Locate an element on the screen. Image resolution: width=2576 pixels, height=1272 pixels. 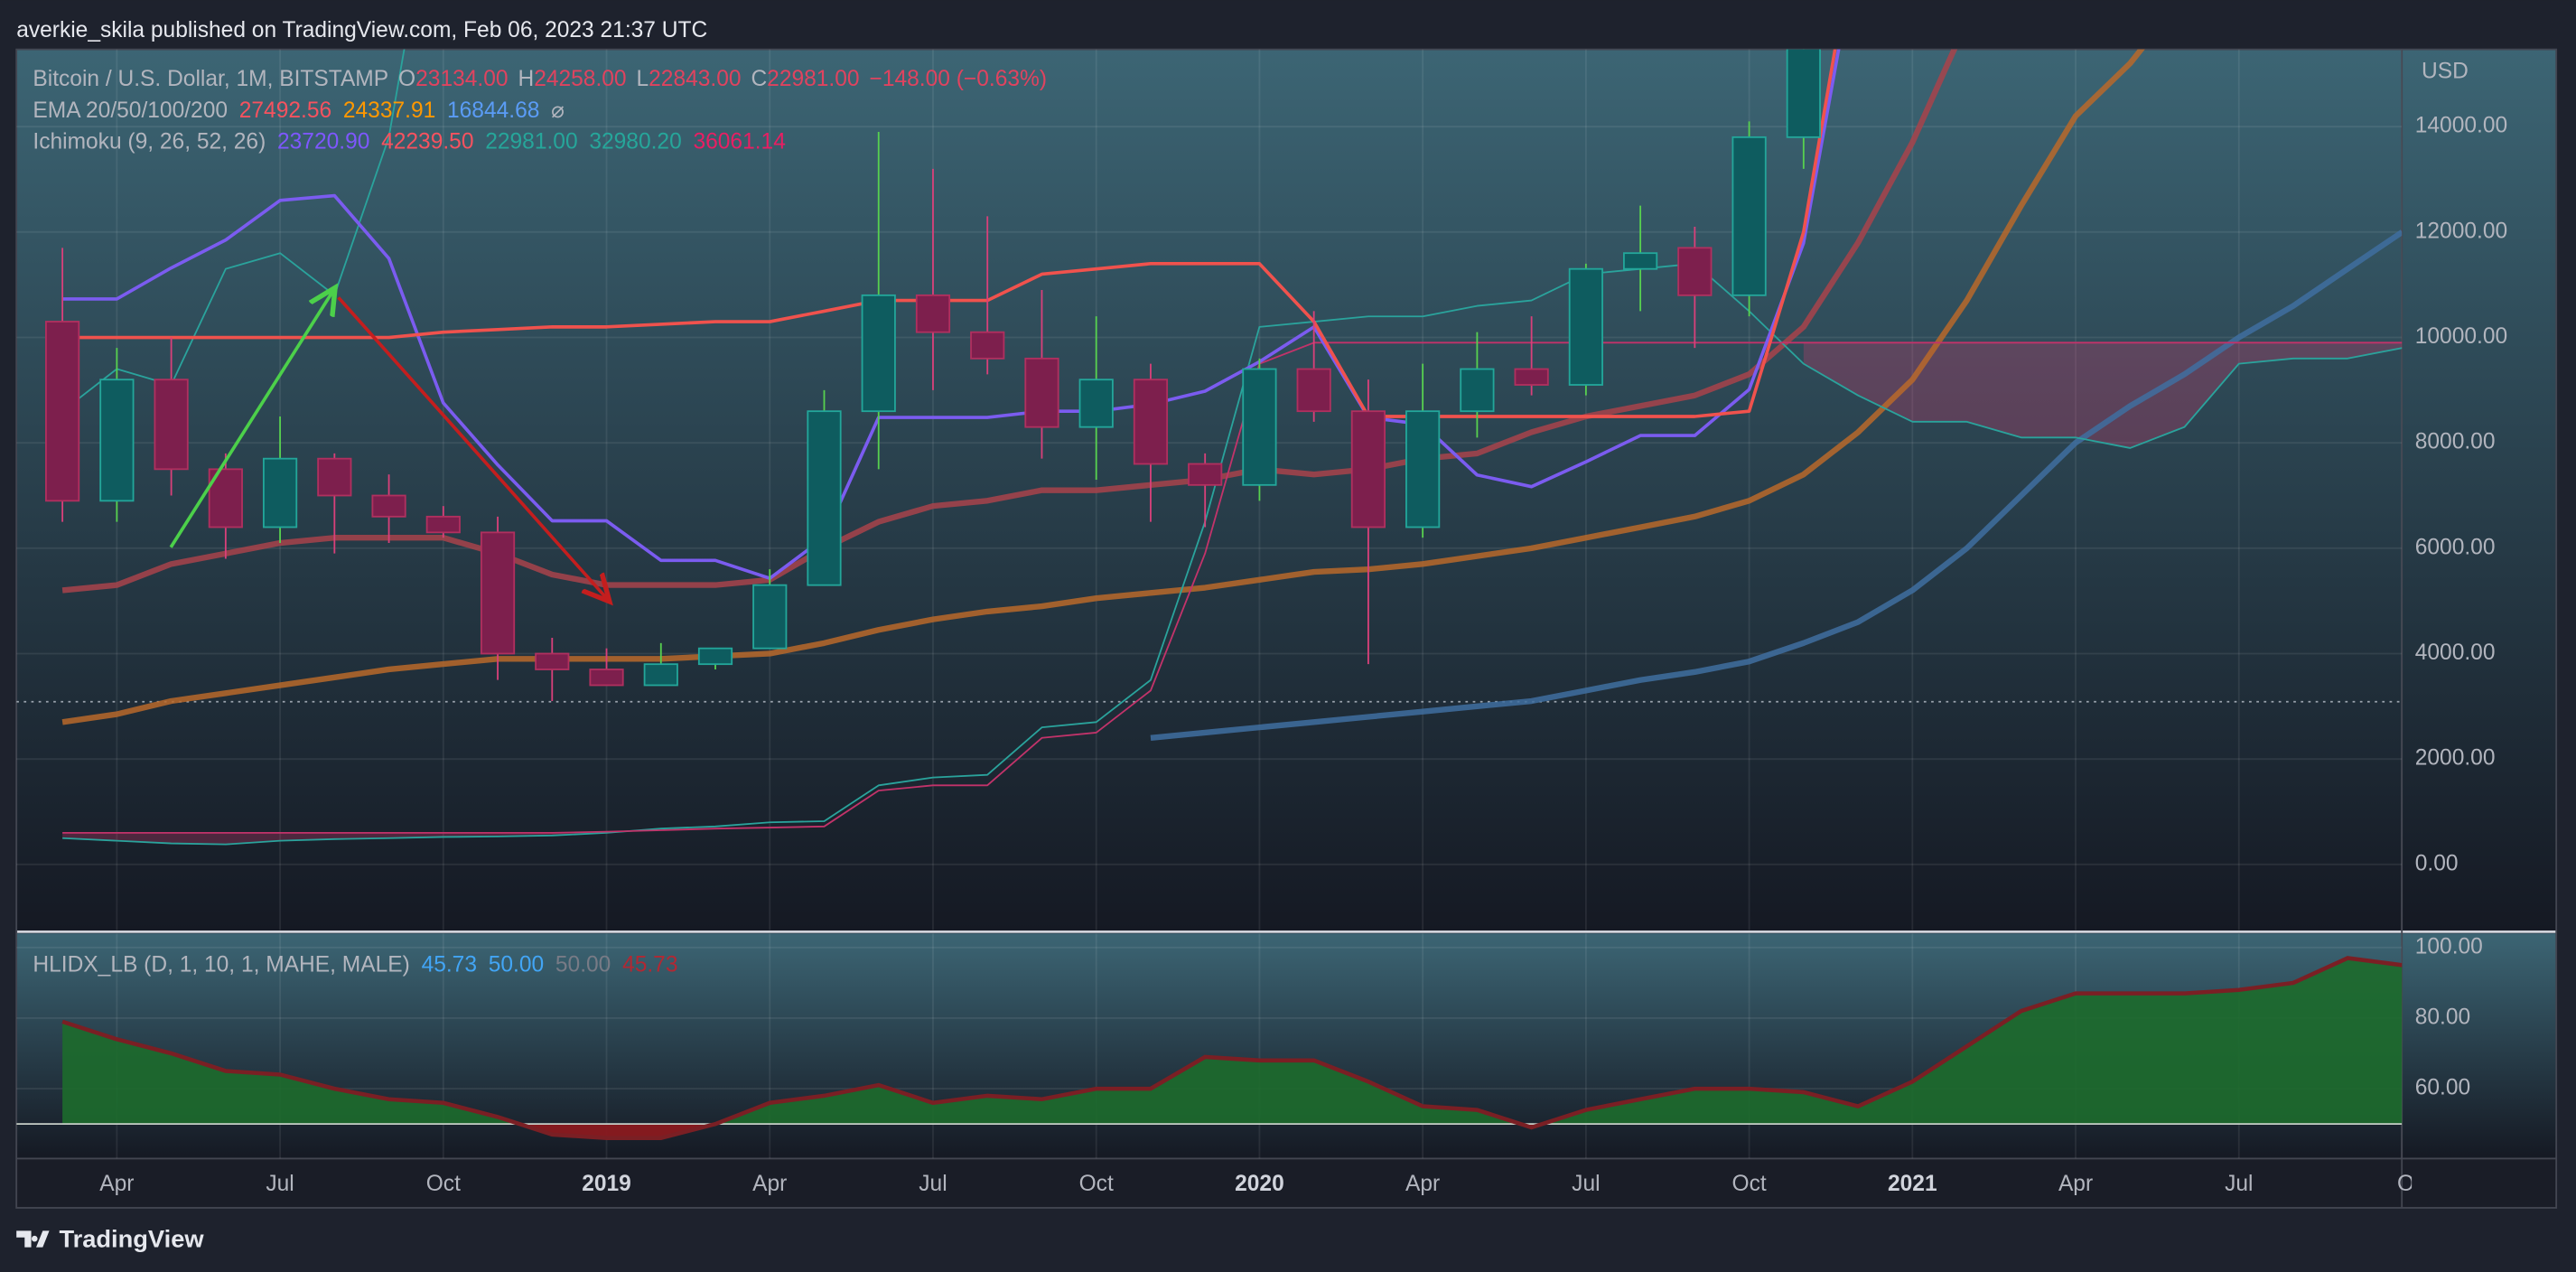
indicator-value: ⌀ is located at coordinates (558, 110).